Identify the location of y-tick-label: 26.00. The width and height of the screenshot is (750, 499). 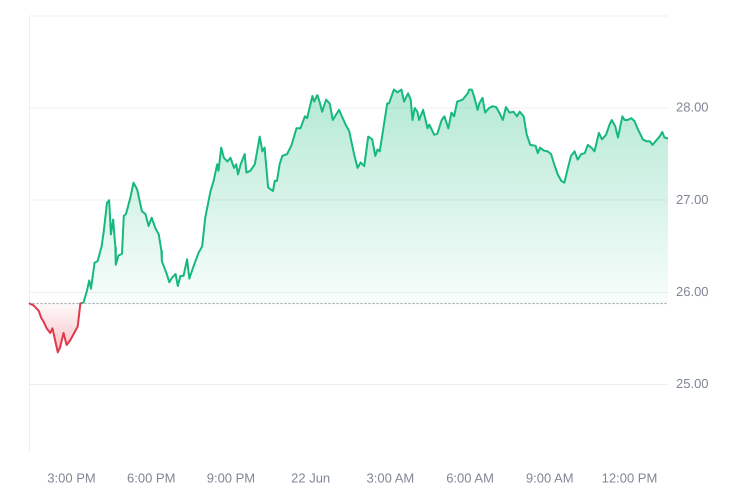
(692, 291).